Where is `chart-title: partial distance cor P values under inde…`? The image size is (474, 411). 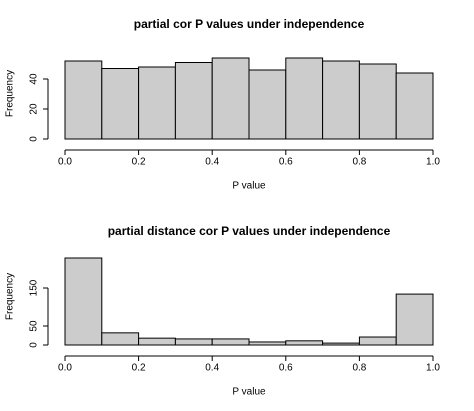 chart-title: partial distance cor P values under inde… is located at coordinates (249, 231).